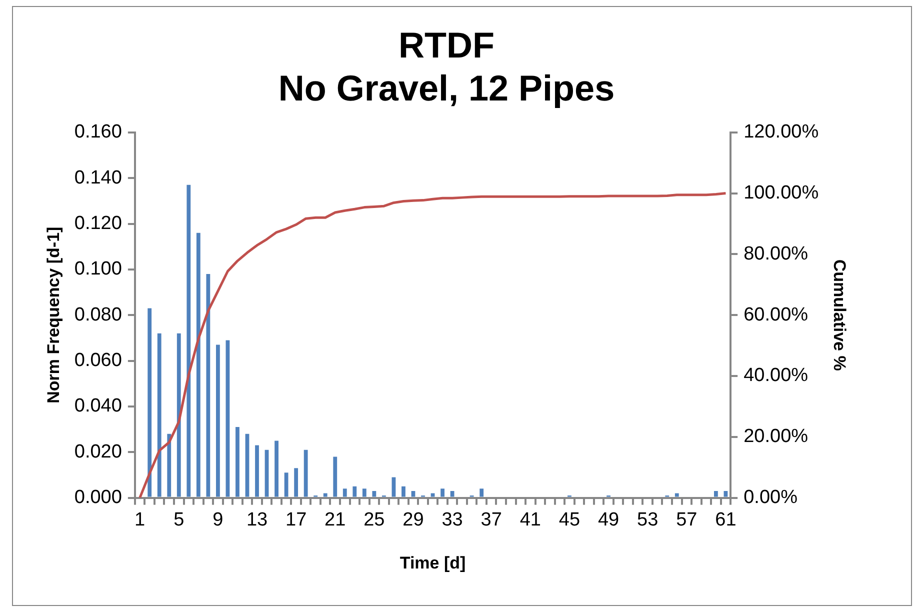  What do you see at coordinates (179, 519) in the screenshot?
I see `x-tick-label: 5` at bounding box center [179, 519].